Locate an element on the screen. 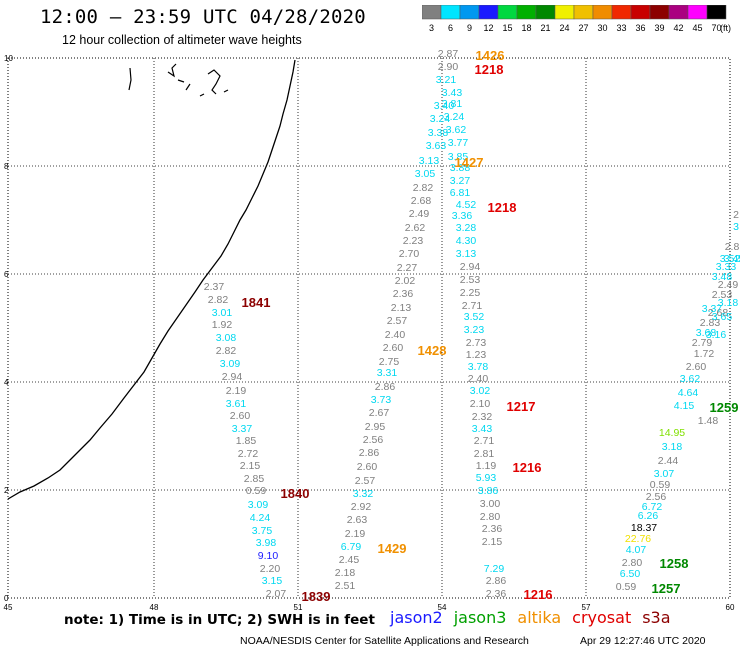 The width and height of the screenshot is (740, 650). wave-value: 2.49 is located at coordinates (419, 214).